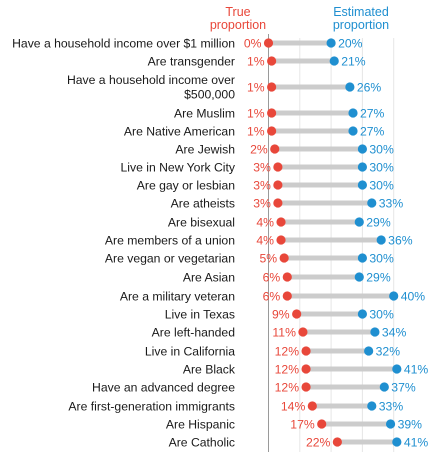  I want to click on row: Are Hispanic 17% 39%, so click(294, 424).